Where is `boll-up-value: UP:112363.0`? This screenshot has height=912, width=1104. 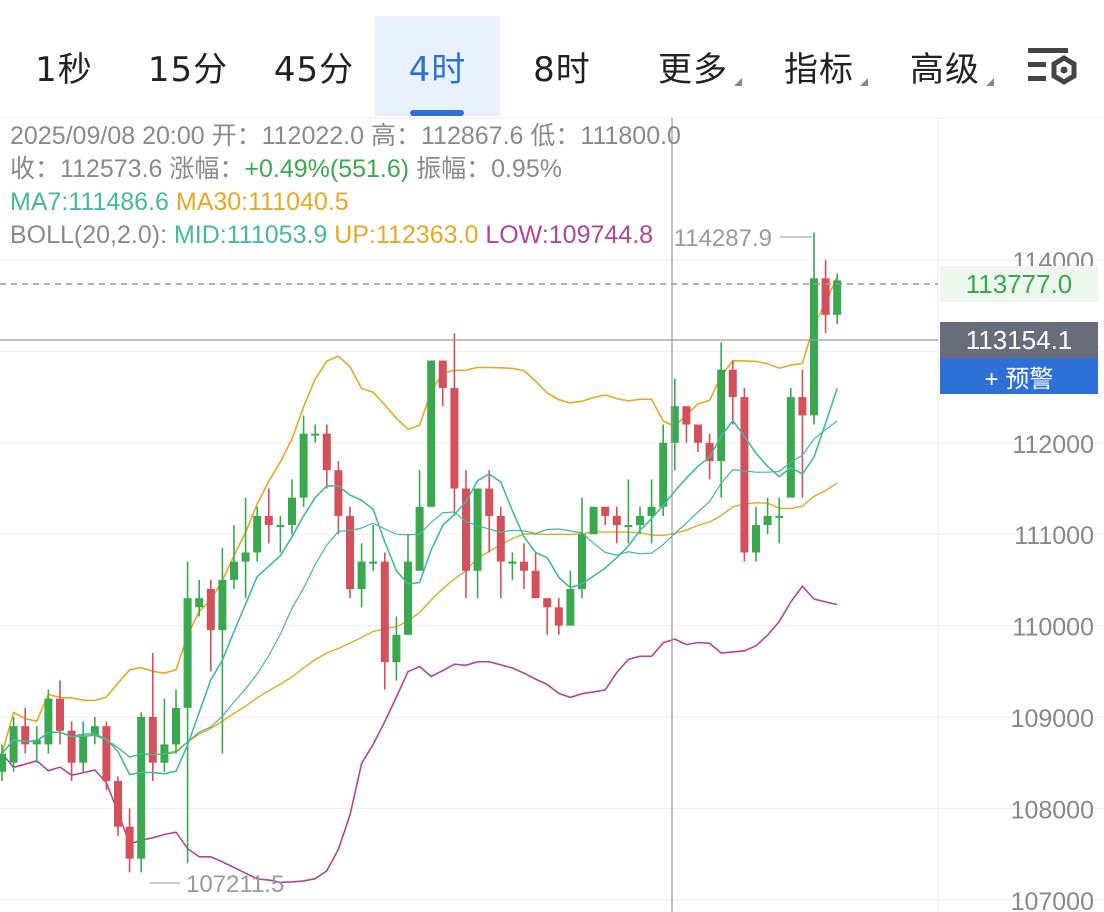 boll-up-value: UP:112363.0 is located at coordinates (406, 235).